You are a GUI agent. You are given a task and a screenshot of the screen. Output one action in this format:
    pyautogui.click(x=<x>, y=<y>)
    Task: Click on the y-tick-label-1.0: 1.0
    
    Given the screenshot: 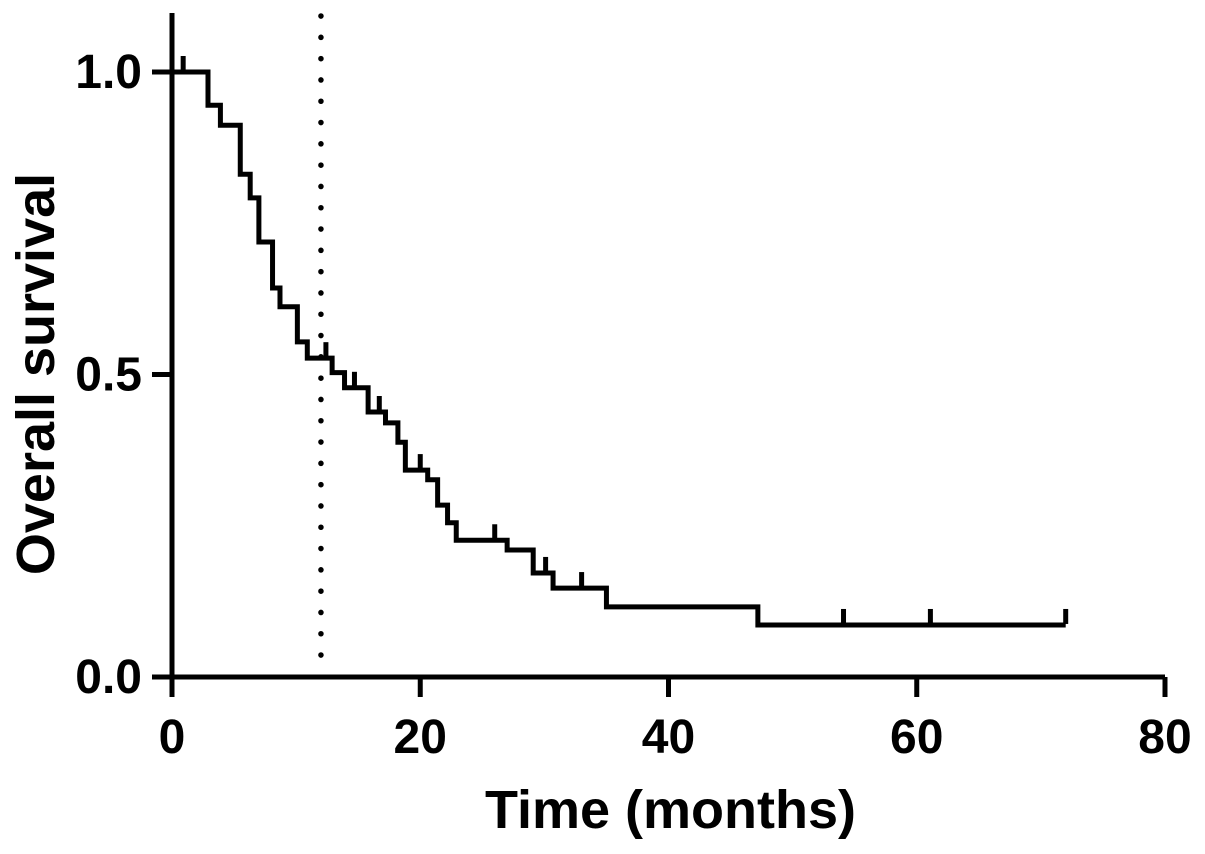 What is the action you would take?
    pyautogui.click(x=108, y=72)
    